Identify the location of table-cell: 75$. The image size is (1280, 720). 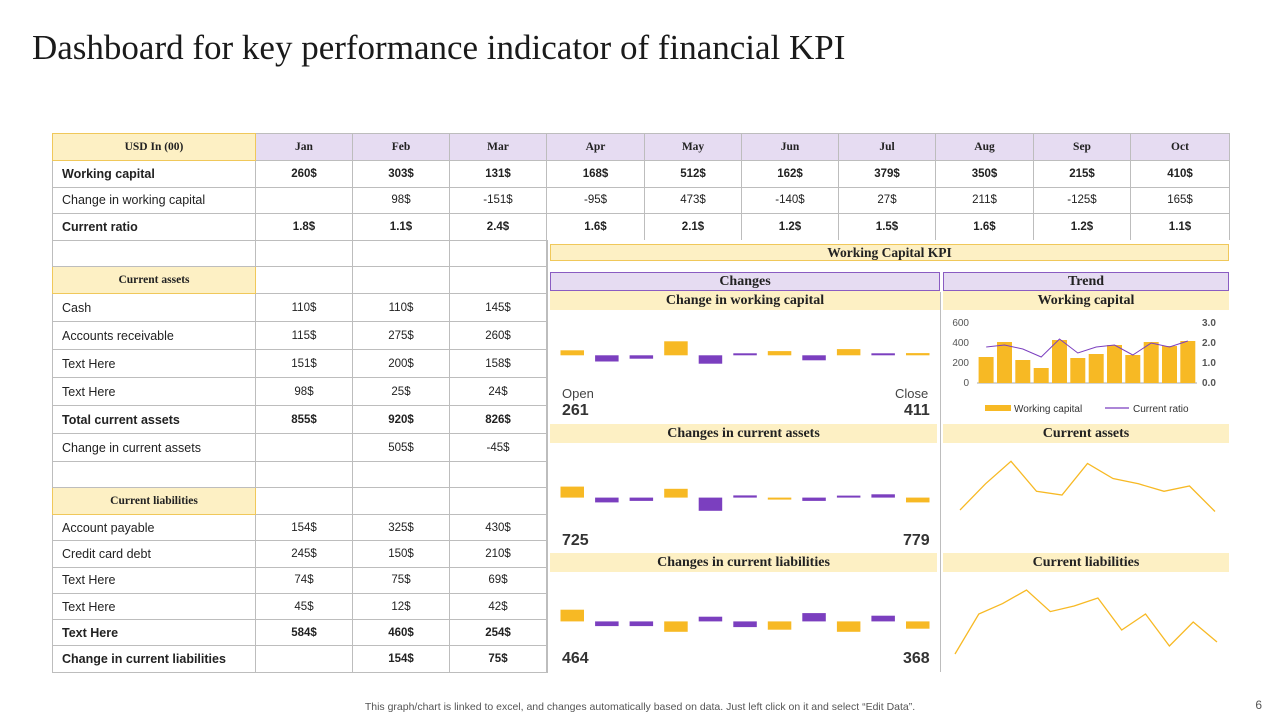
(401, 580).